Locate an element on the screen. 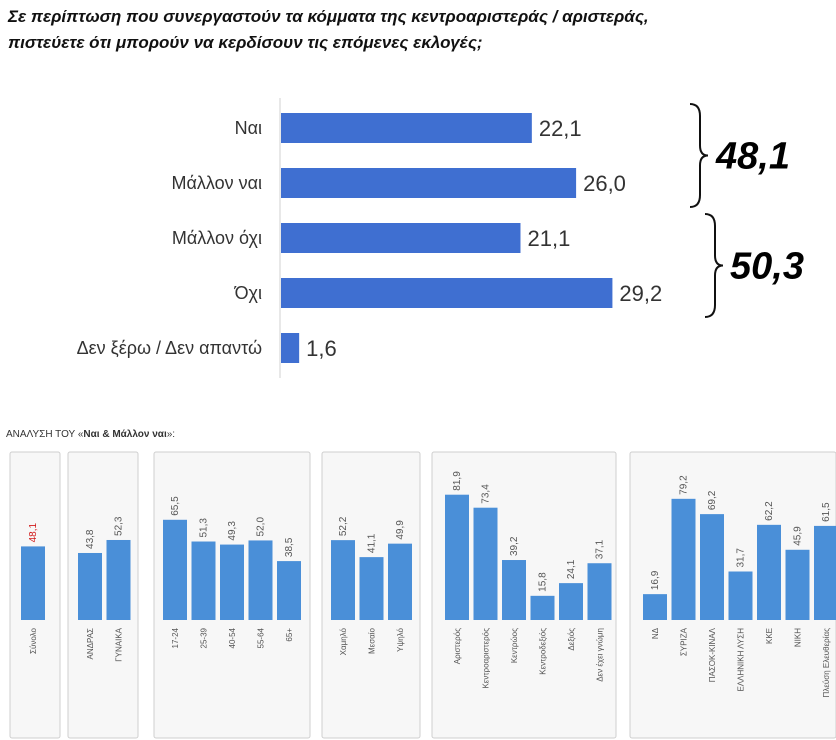 The width and height of the screenshot is (836, 740). breakdown-value-label: 62,2 is located at coordinates (769, 511).